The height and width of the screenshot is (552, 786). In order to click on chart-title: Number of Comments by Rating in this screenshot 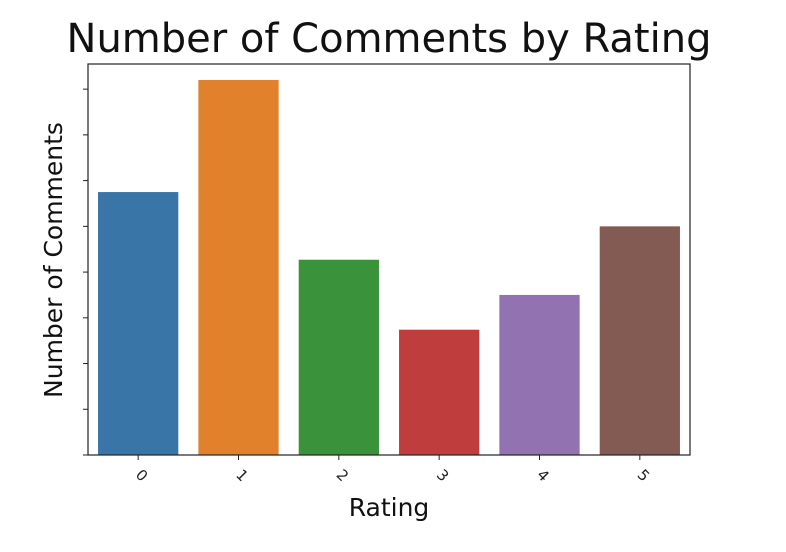, I will do `click(389, 39)`.